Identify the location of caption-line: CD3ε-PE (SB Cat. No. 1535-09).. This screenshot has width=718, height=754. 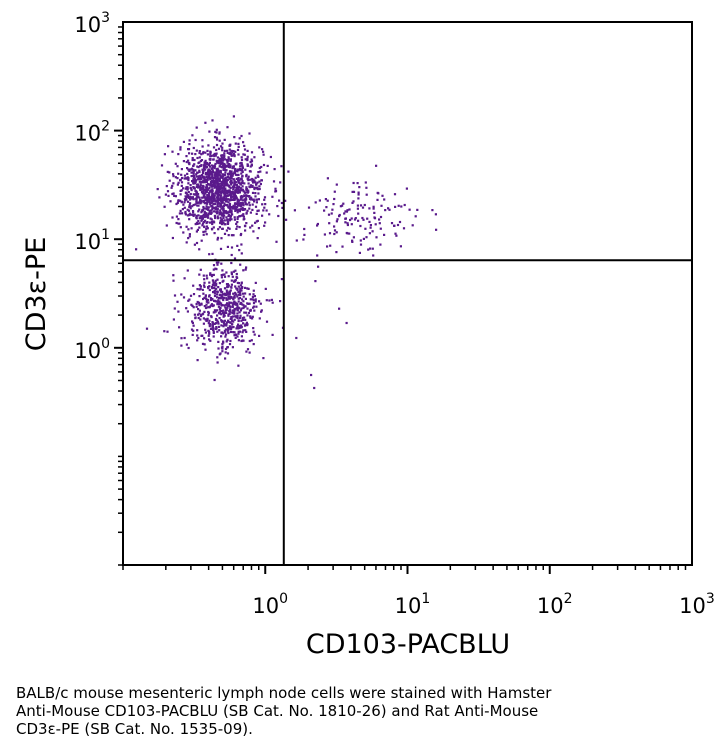
(134, 729).